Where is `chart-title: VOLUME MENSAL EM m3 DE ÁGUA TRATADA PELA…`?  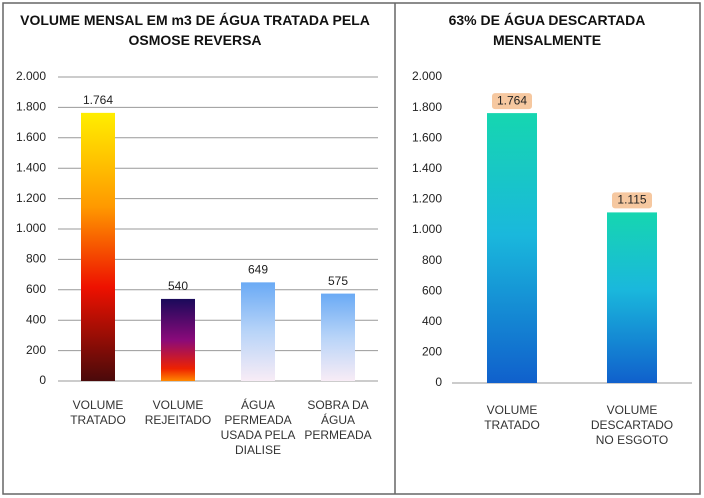
chart-title: VOLUME MENSAL EM m3 DE ÁGUA TRATADA PELA… is located at coordinates (195, 30).